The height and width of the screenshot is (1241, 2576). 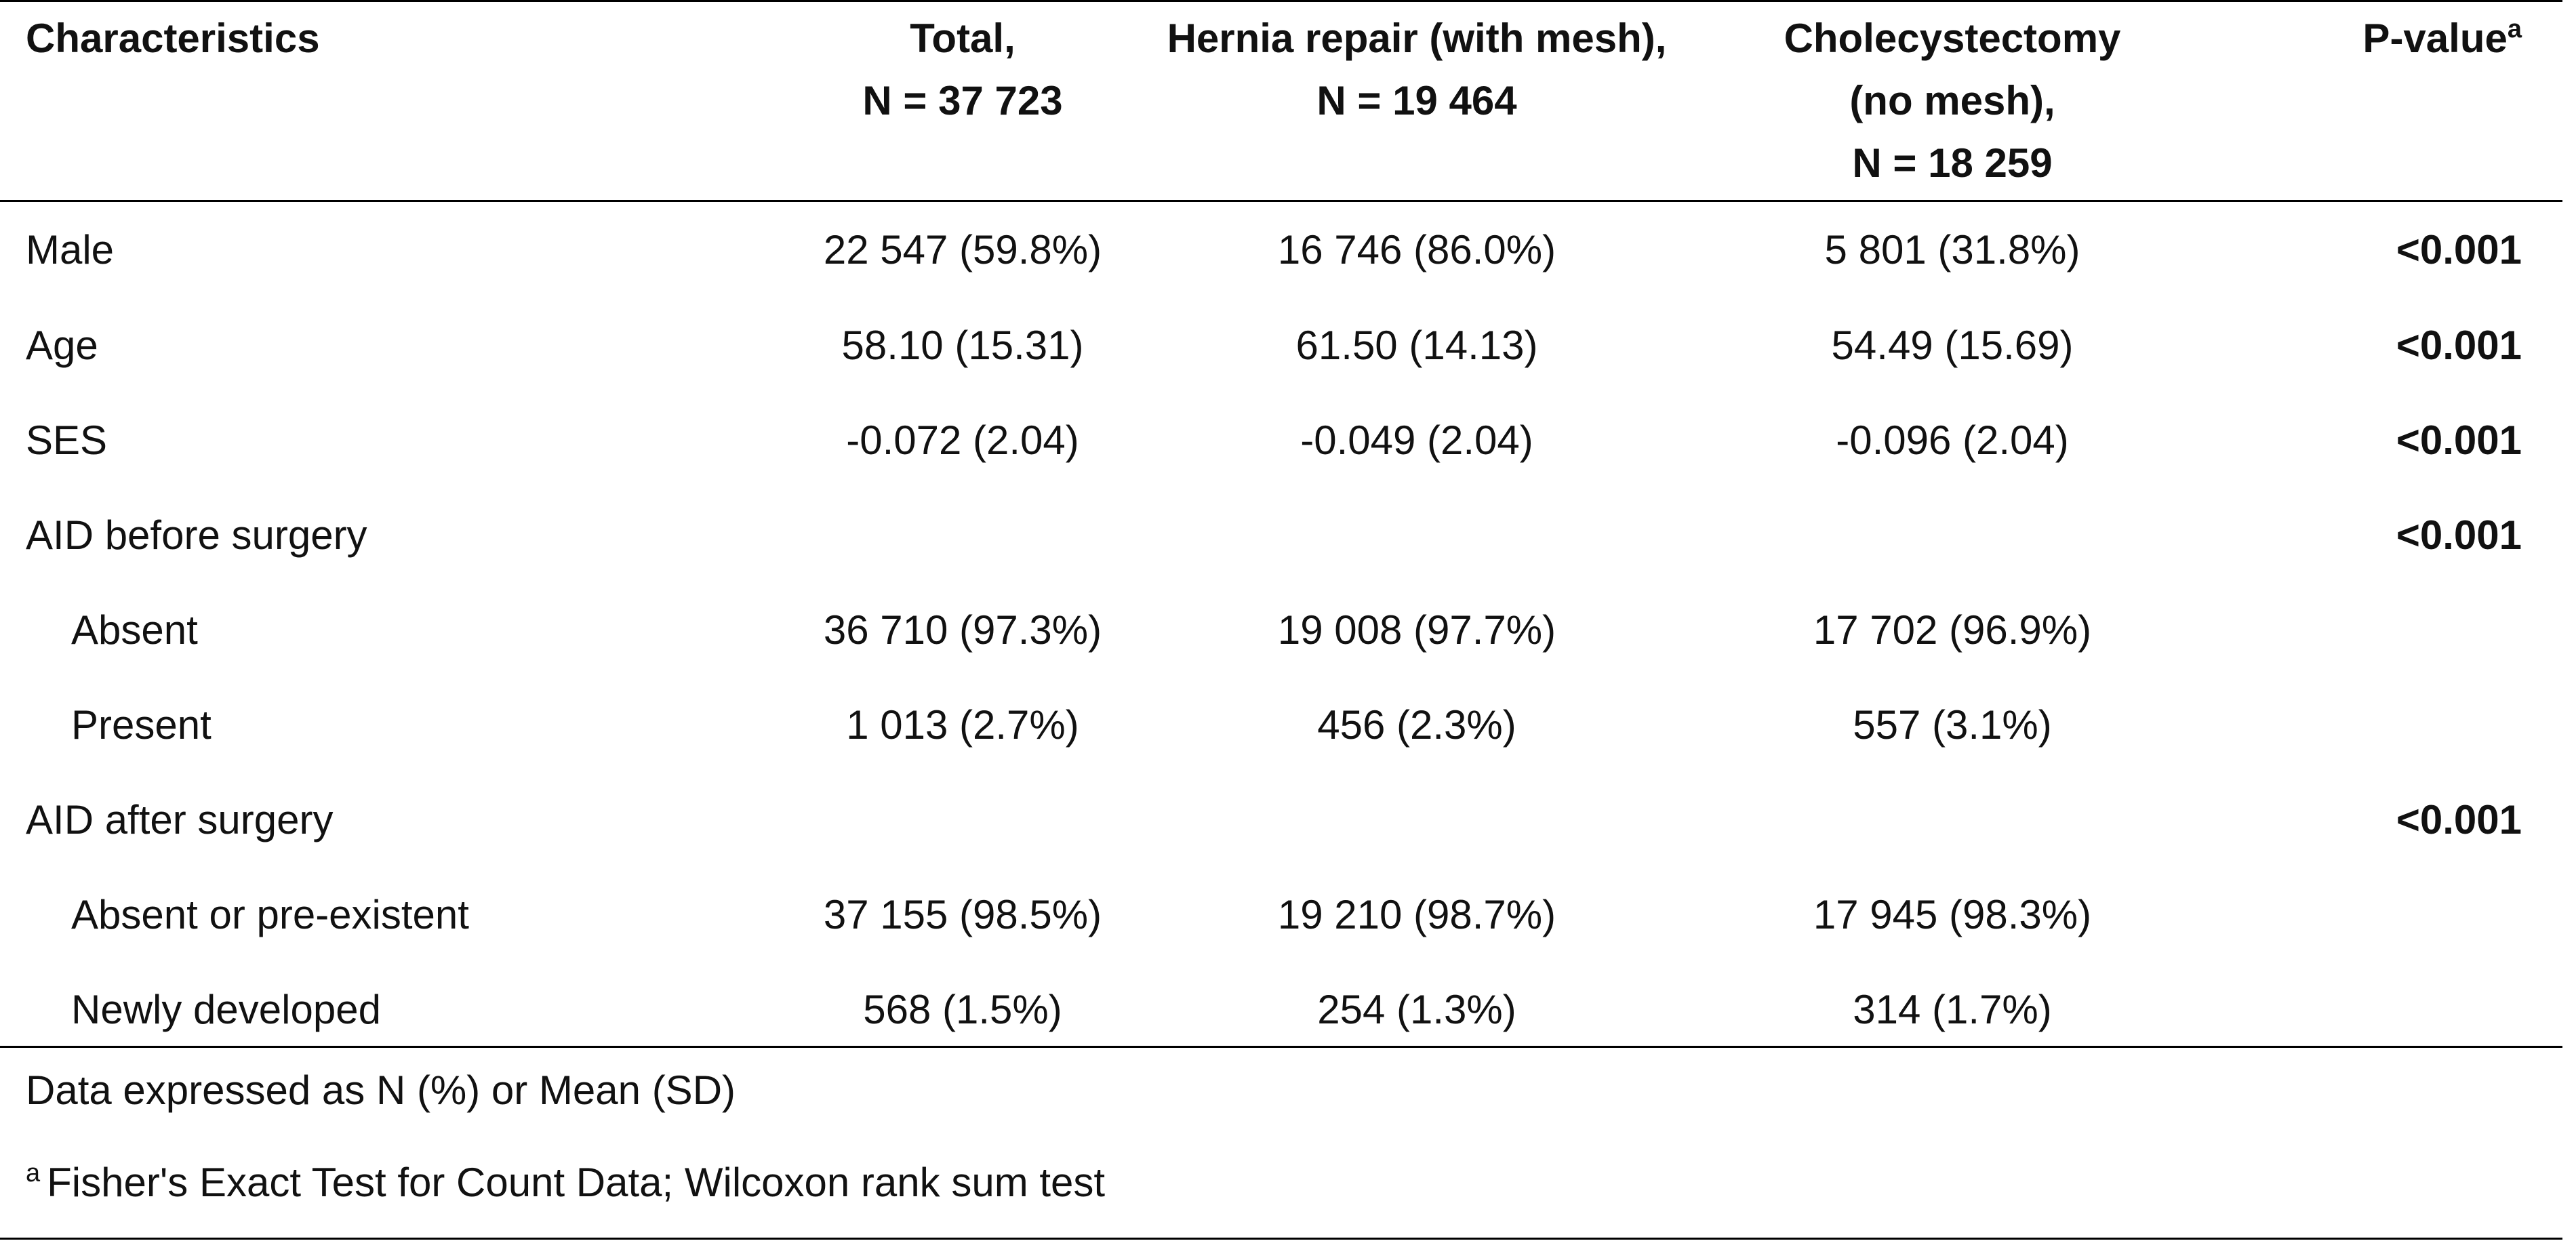 I want to click on cell-hernia-repair: 456 (2.3%), so click(x=1416, y=725).